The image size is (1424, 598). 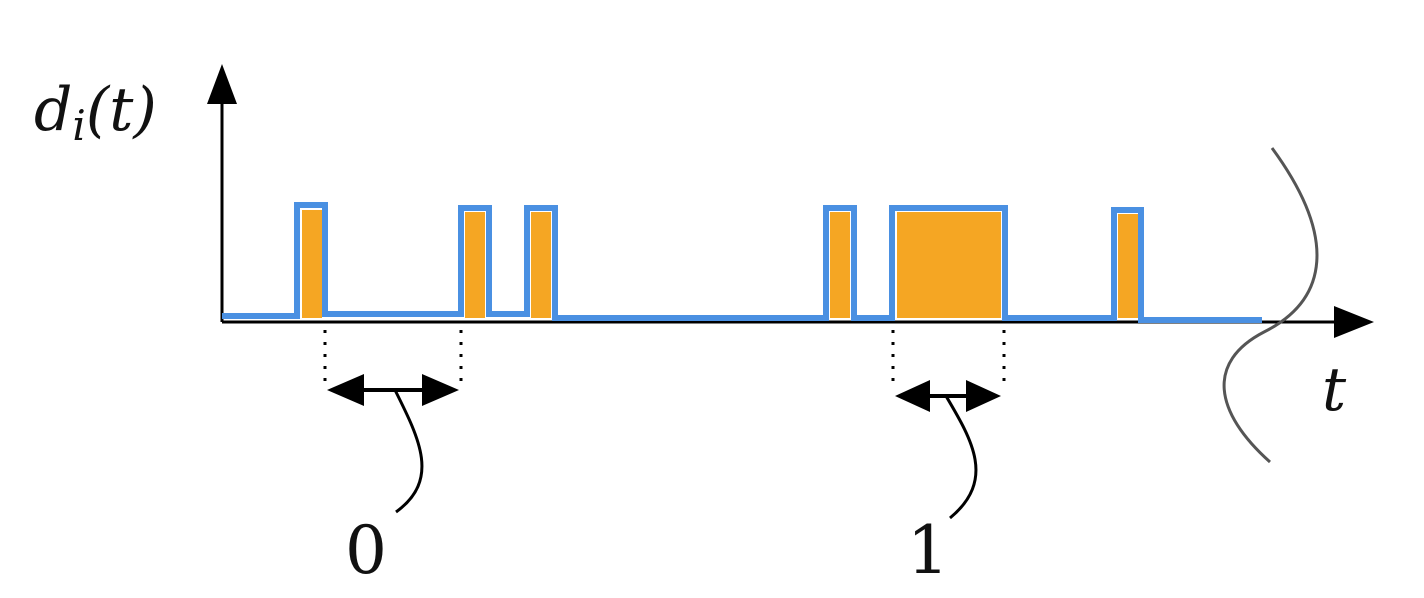 What do you see at coordinates (53, 110) in the screenshot?
I see `y-axis-label-main: d` at bounding box center [53, 110].